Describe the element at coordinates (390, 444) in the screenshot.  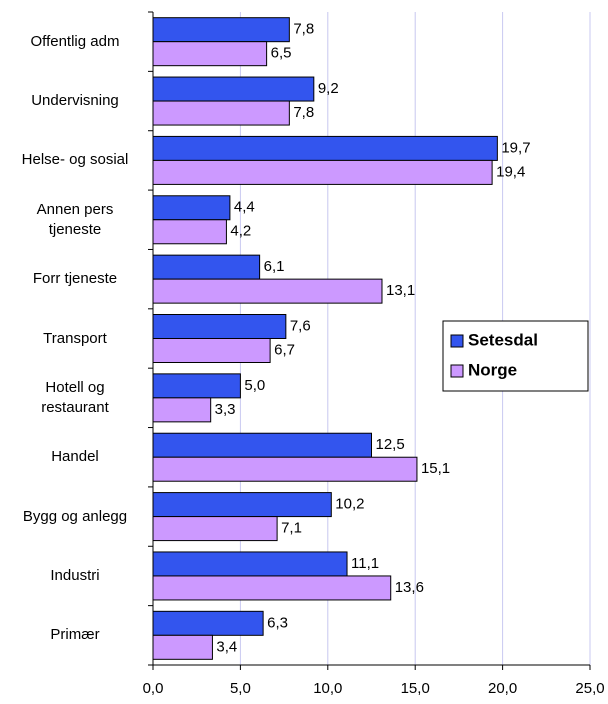
I see `data-label: 12,5` at that location.